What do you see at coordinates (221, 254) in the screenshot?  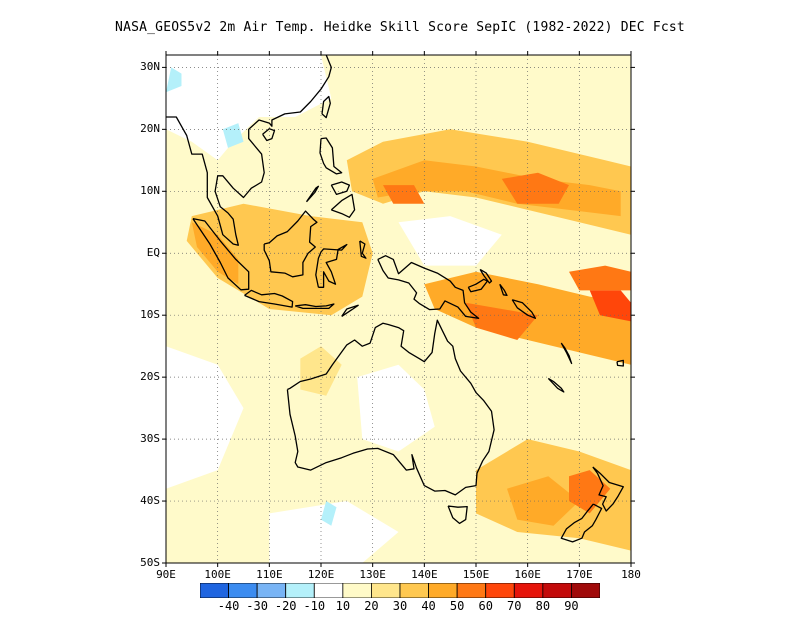 I see `coastline-sumatra` at bounding box center [221, 254].